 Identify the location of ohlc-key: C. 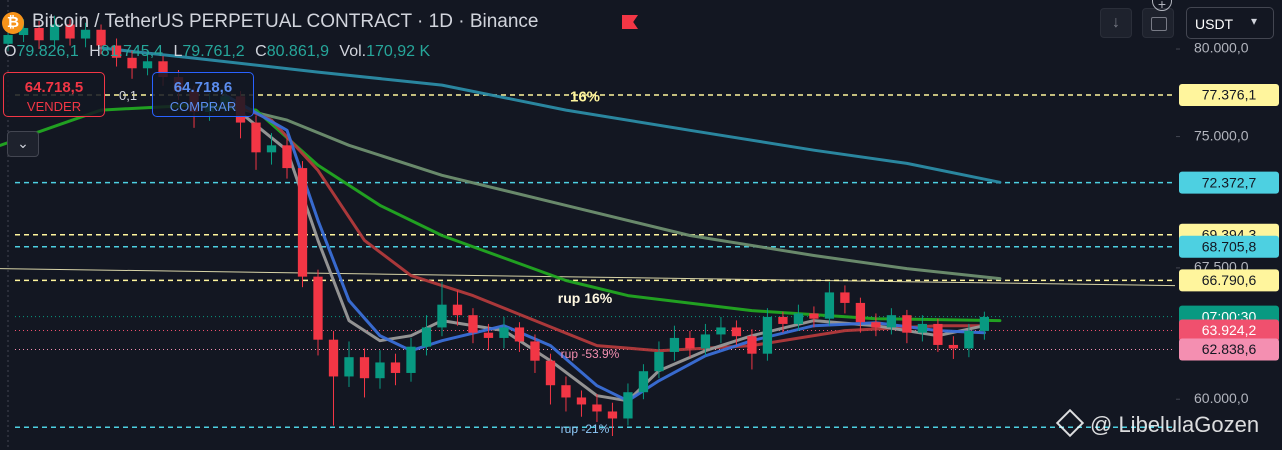
(261, 51).